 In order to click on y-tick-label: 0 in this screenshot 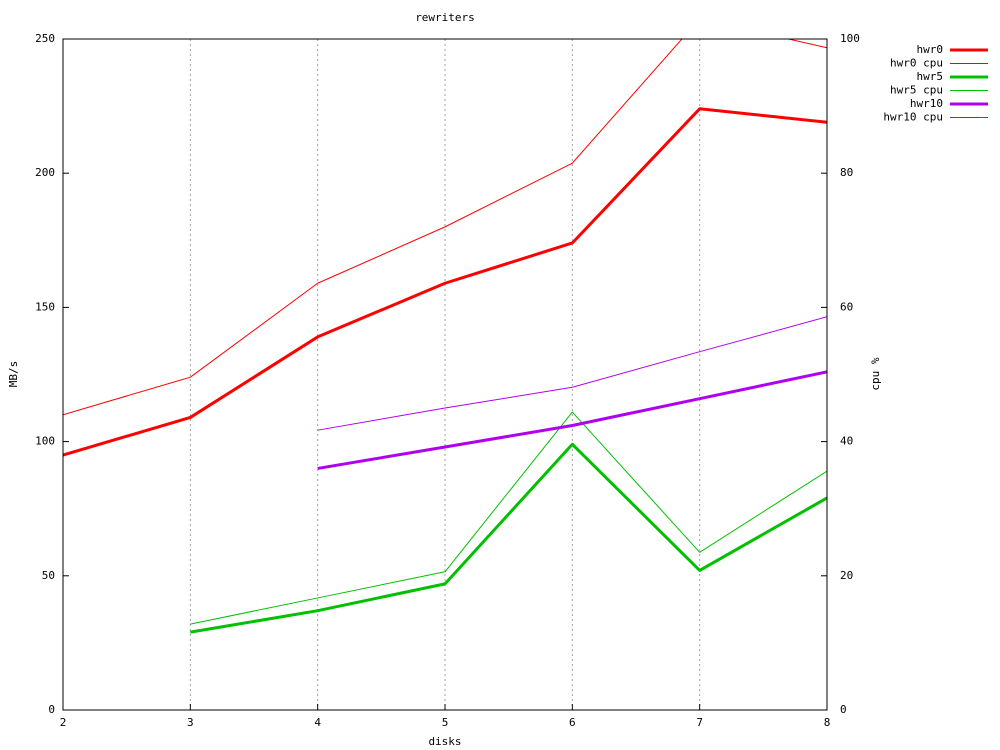, I will do `click(51, 709)`.